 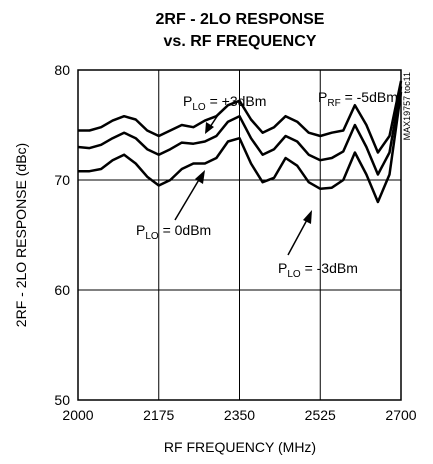 I want to click on y-tick-label: 60, so click(x=62, y=290).